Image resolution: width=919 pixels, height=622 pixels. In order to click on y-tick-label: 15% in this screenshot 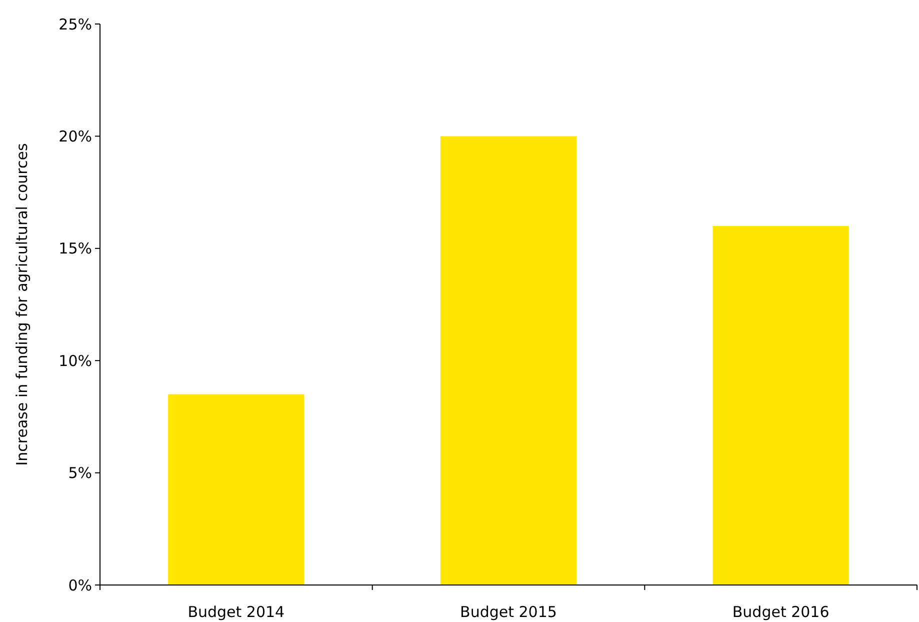, I will do `click(75, 249)`.